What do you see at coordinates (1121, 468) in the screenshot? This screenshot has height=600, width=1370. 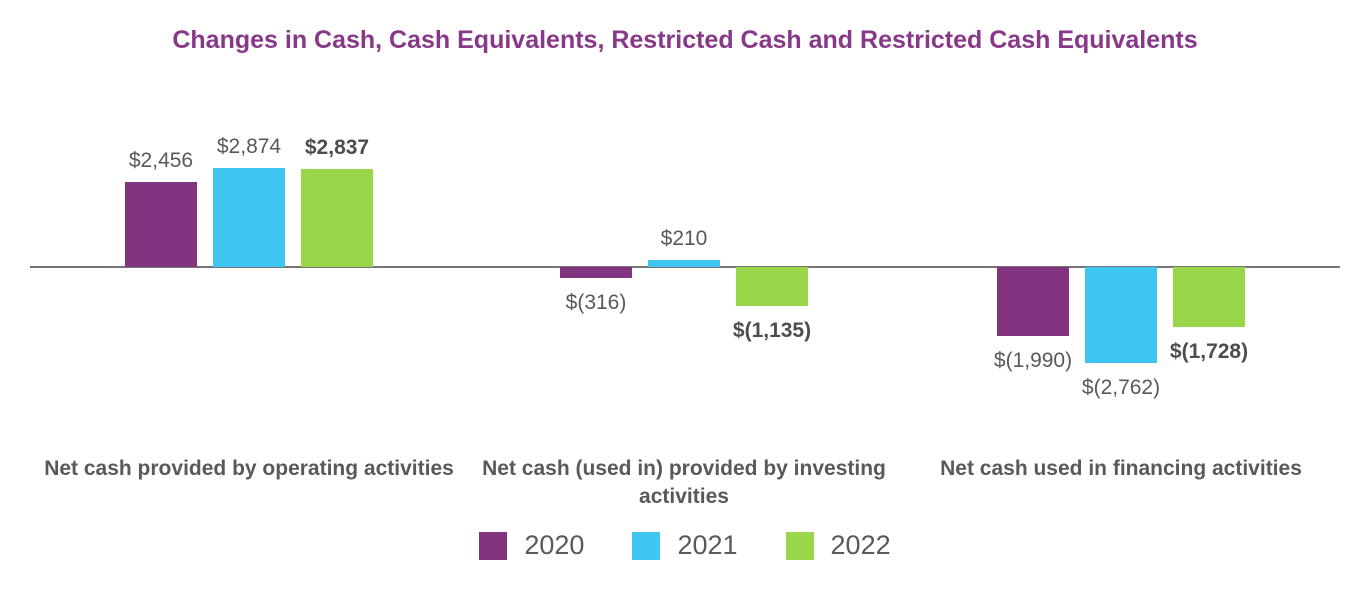 I see `category-label-3: Net cash used in financing activities` at bounding box center [1121, 468].